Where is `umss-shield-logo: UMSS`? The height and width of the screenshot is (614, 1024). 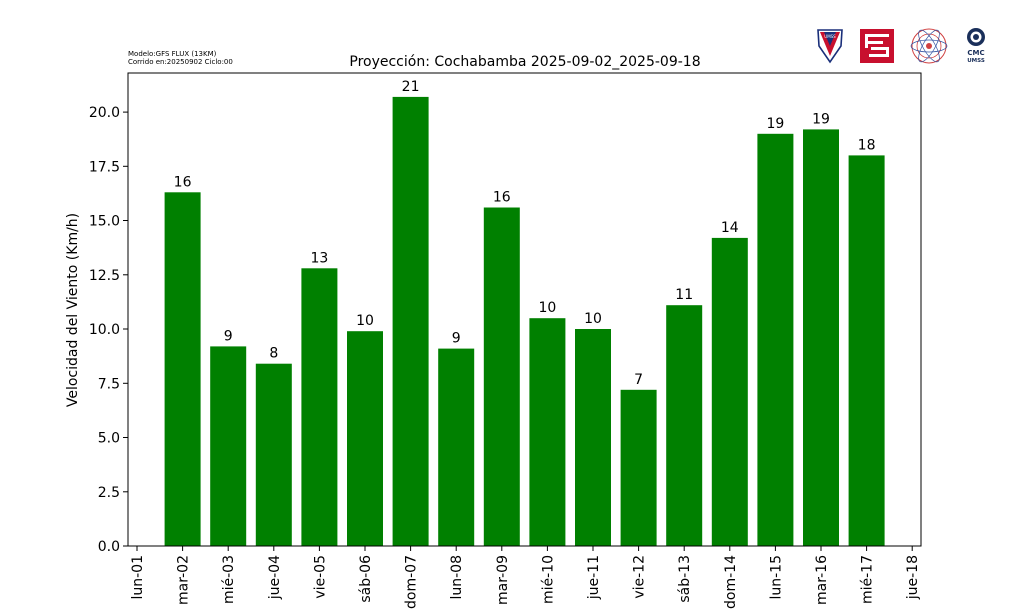
umss-shield-logo: UMSS is located at coordinates (830, 46).